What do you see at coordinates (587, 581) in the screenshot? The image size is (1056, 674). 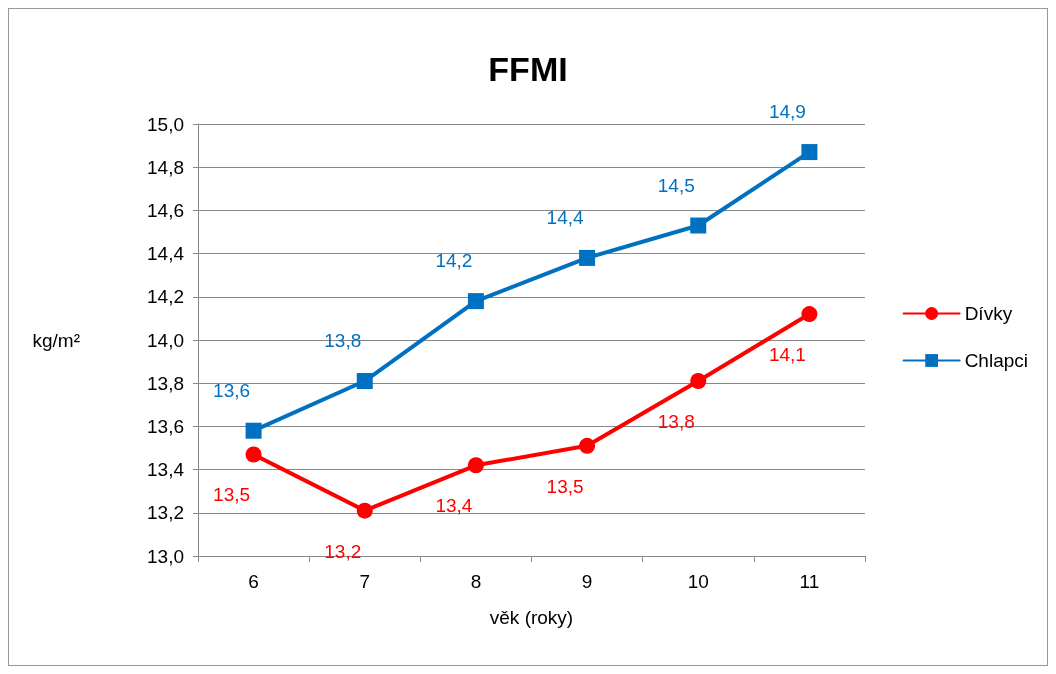 I see `x-tick-label: 9` at bounding box center [587, 581].